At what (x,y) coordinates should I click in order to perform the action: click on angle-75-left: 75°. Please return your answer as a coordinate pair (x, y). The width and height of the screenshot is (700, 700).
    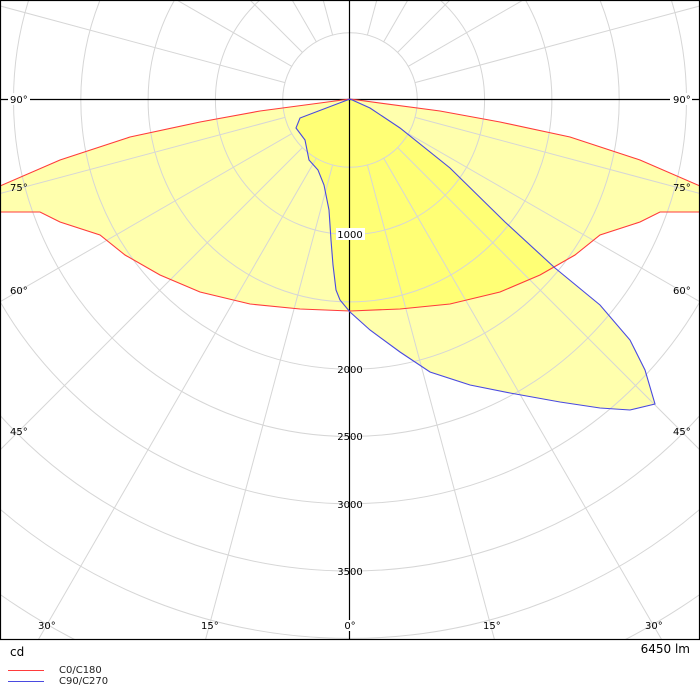
    Looking at the image, I should click on (19, 188).